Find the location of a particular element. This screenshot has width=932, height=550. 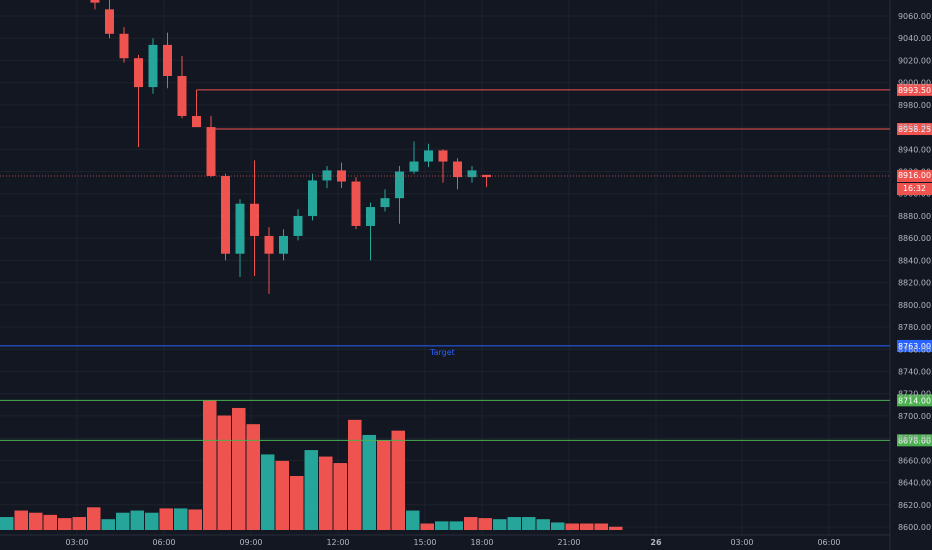

resistance-price-label: 8993.50 is located at coordinates (914, 90).